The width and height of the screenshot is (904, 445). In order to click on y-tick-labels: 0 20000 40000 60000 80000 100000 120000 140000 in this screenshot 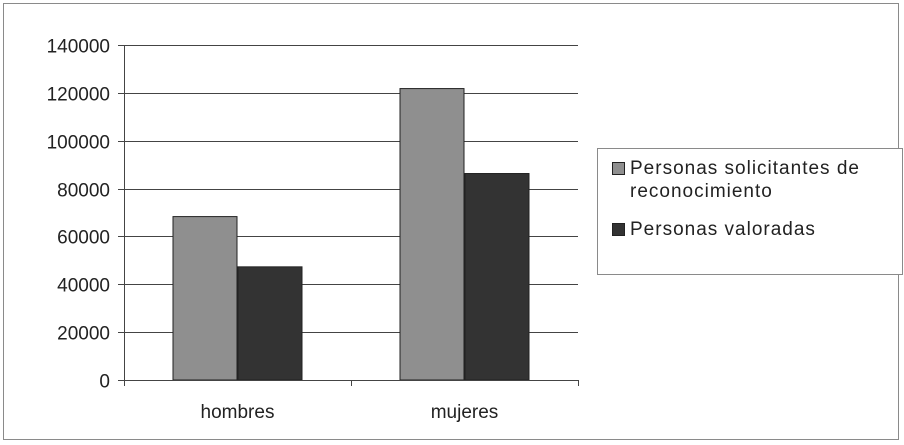, I will do `click(78, 215)`.